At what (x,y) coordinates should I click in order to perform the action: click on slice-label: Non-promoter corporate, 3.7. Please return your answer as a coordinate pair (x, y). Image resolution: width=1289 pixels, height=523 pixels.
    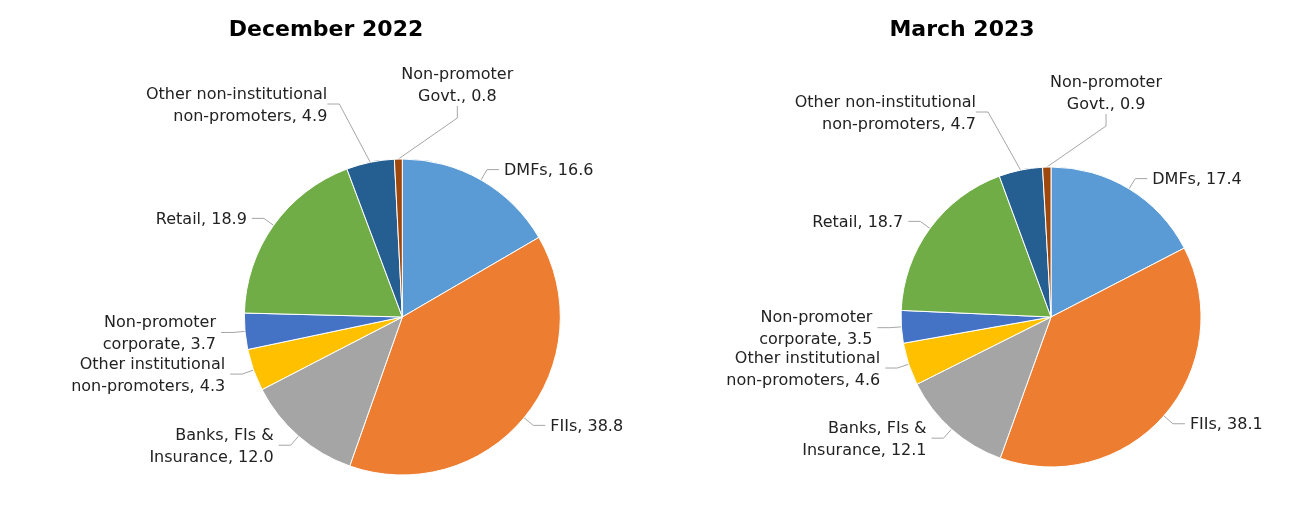
    Looking at the image, I should click on (159, 332).